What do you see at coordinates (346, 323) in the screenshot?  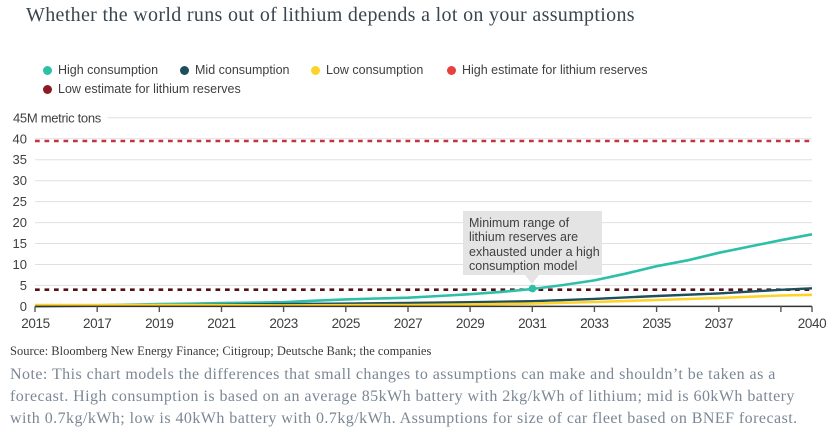 I see `svg-text: 2025` at bounding box center [346, 323].